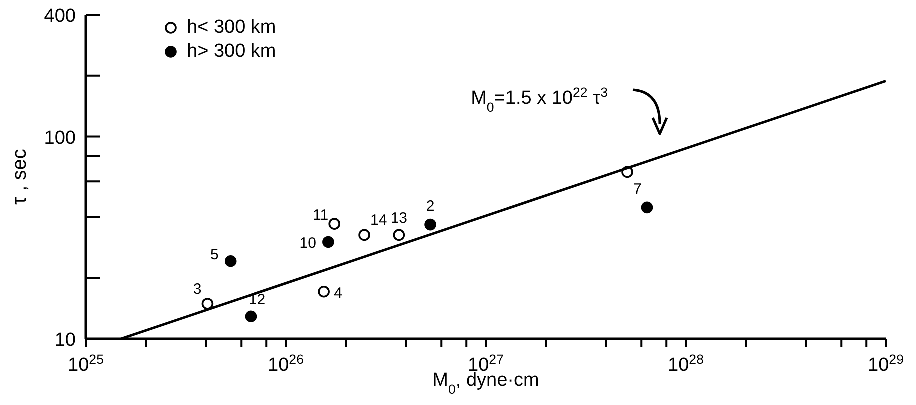  I want to click on annotation: 5, so click(214, 255).